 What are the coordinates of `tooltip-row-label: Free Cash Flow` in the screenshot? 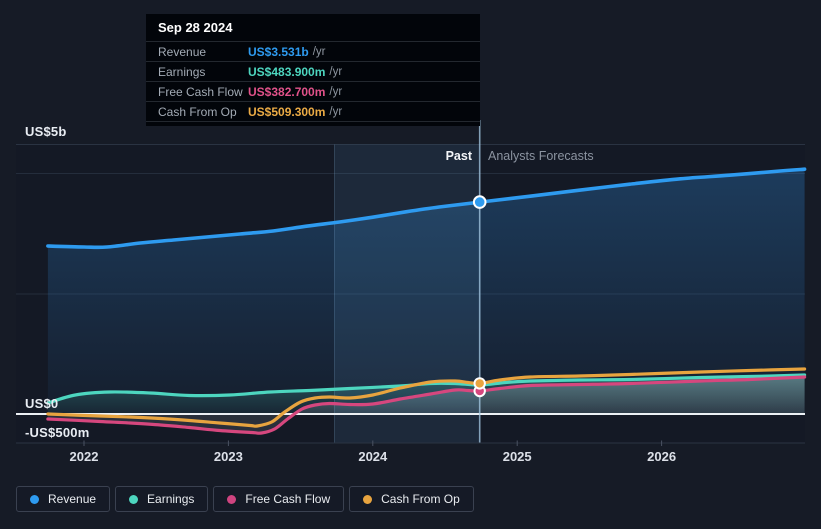 It's located at (200, 91).